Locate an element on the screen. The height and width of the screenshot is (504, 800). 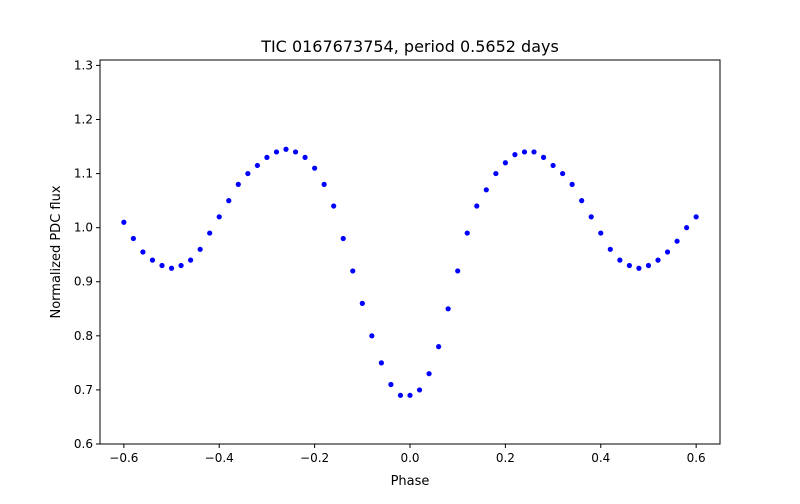
x-tick-label: −0.2 is located at coordinates (314, 458).